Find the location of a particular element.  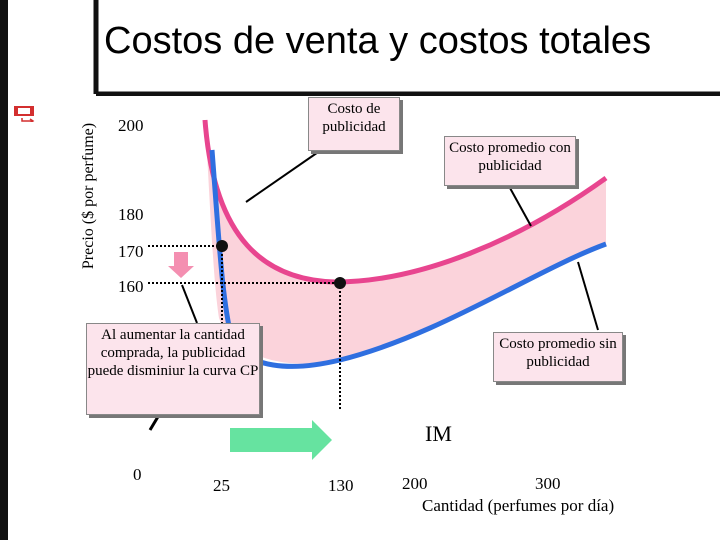

back-arrow-icon is located at coordinates (25, 113).